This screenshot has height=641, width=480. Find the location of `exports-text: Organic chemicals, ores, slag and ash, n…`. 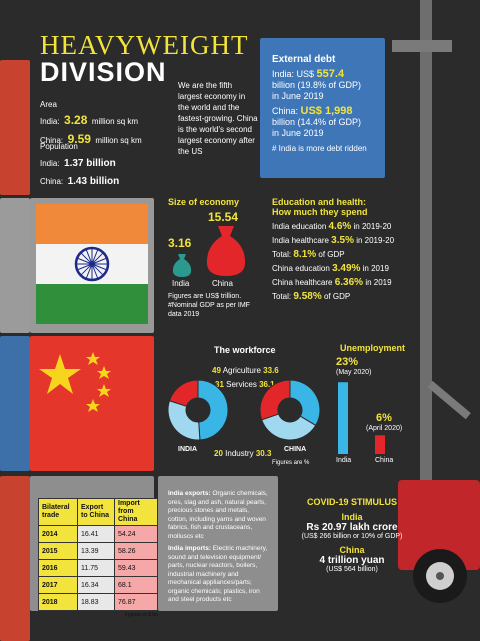

exports-text: Organic chemicals, ores, slag and ash, n… is located at coordinates (218, 515).